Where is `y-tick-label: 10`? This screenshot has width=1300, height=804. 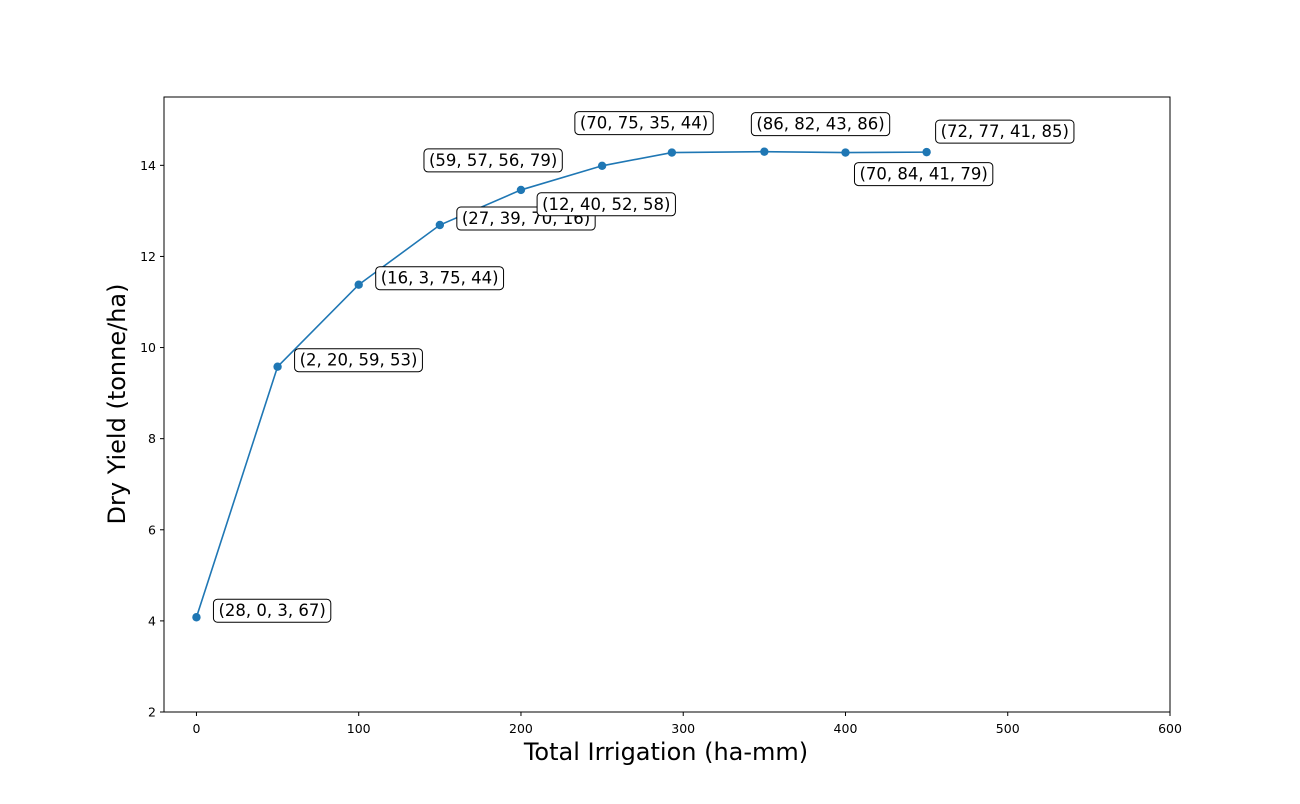
y-tick-label: 10 is located at coordinates (148, 347).